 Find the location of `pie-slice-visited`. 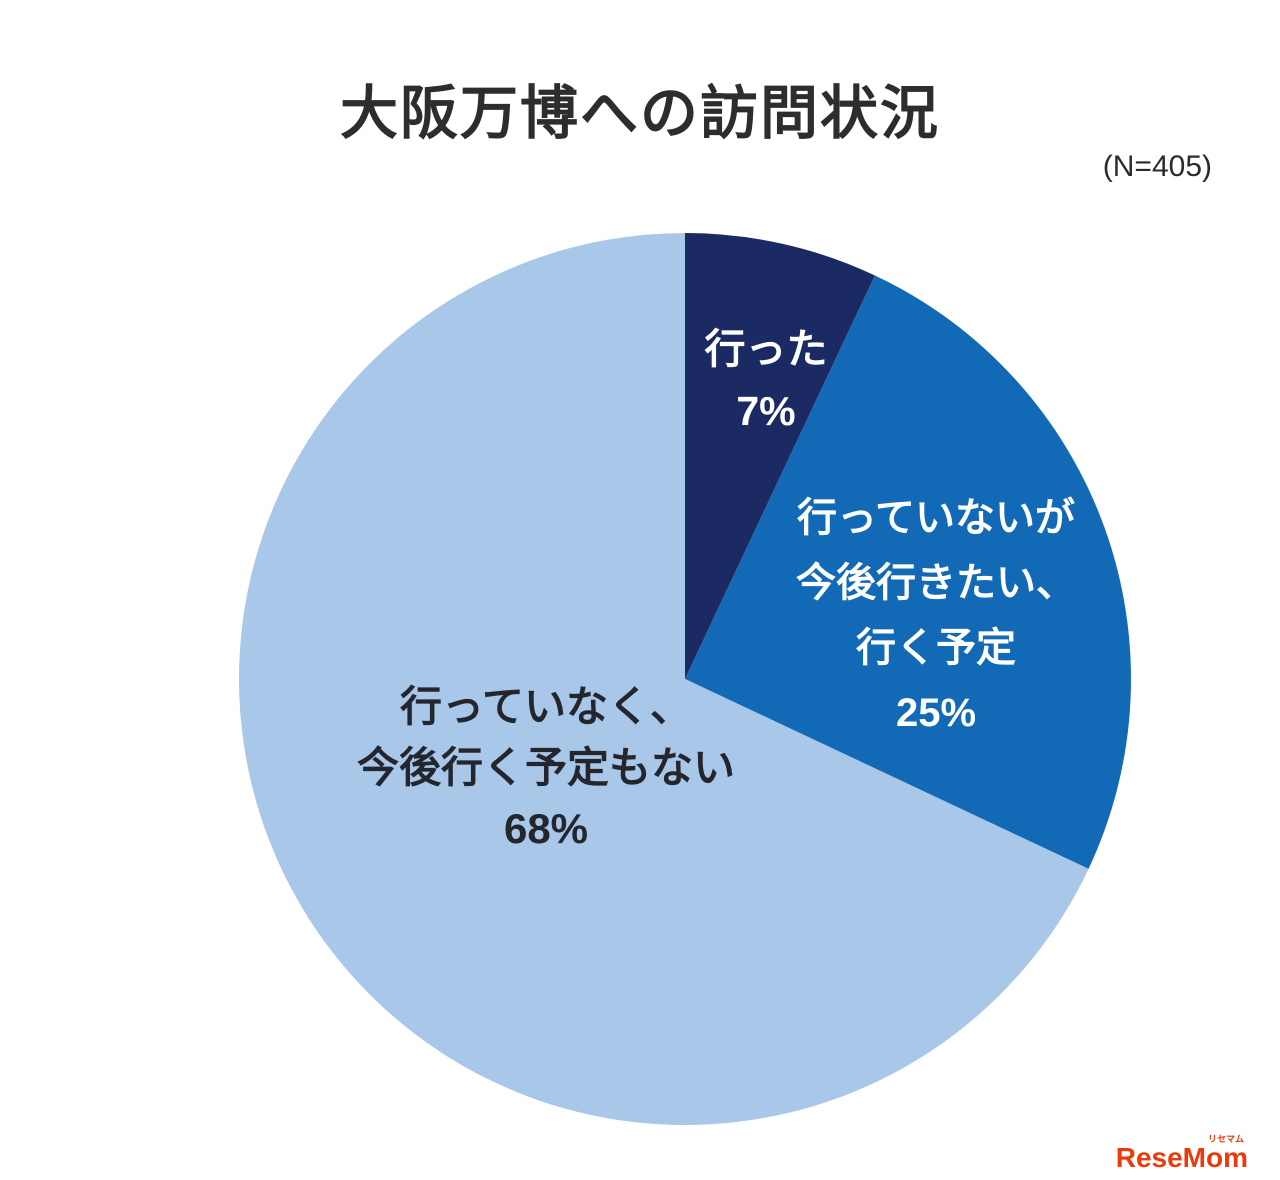

pie-slice-visited is located at coordinates (780, 456).